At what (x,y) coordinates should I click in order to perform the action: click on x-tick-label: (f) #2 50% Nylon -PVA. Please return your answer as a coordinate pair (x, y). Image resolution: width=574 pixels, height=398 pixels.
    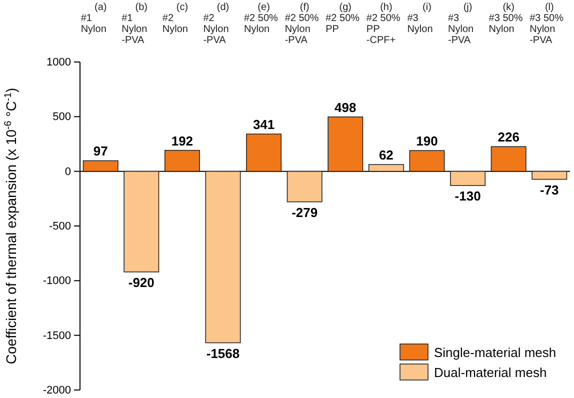
    Looking at the image, I should click on (301, 24).